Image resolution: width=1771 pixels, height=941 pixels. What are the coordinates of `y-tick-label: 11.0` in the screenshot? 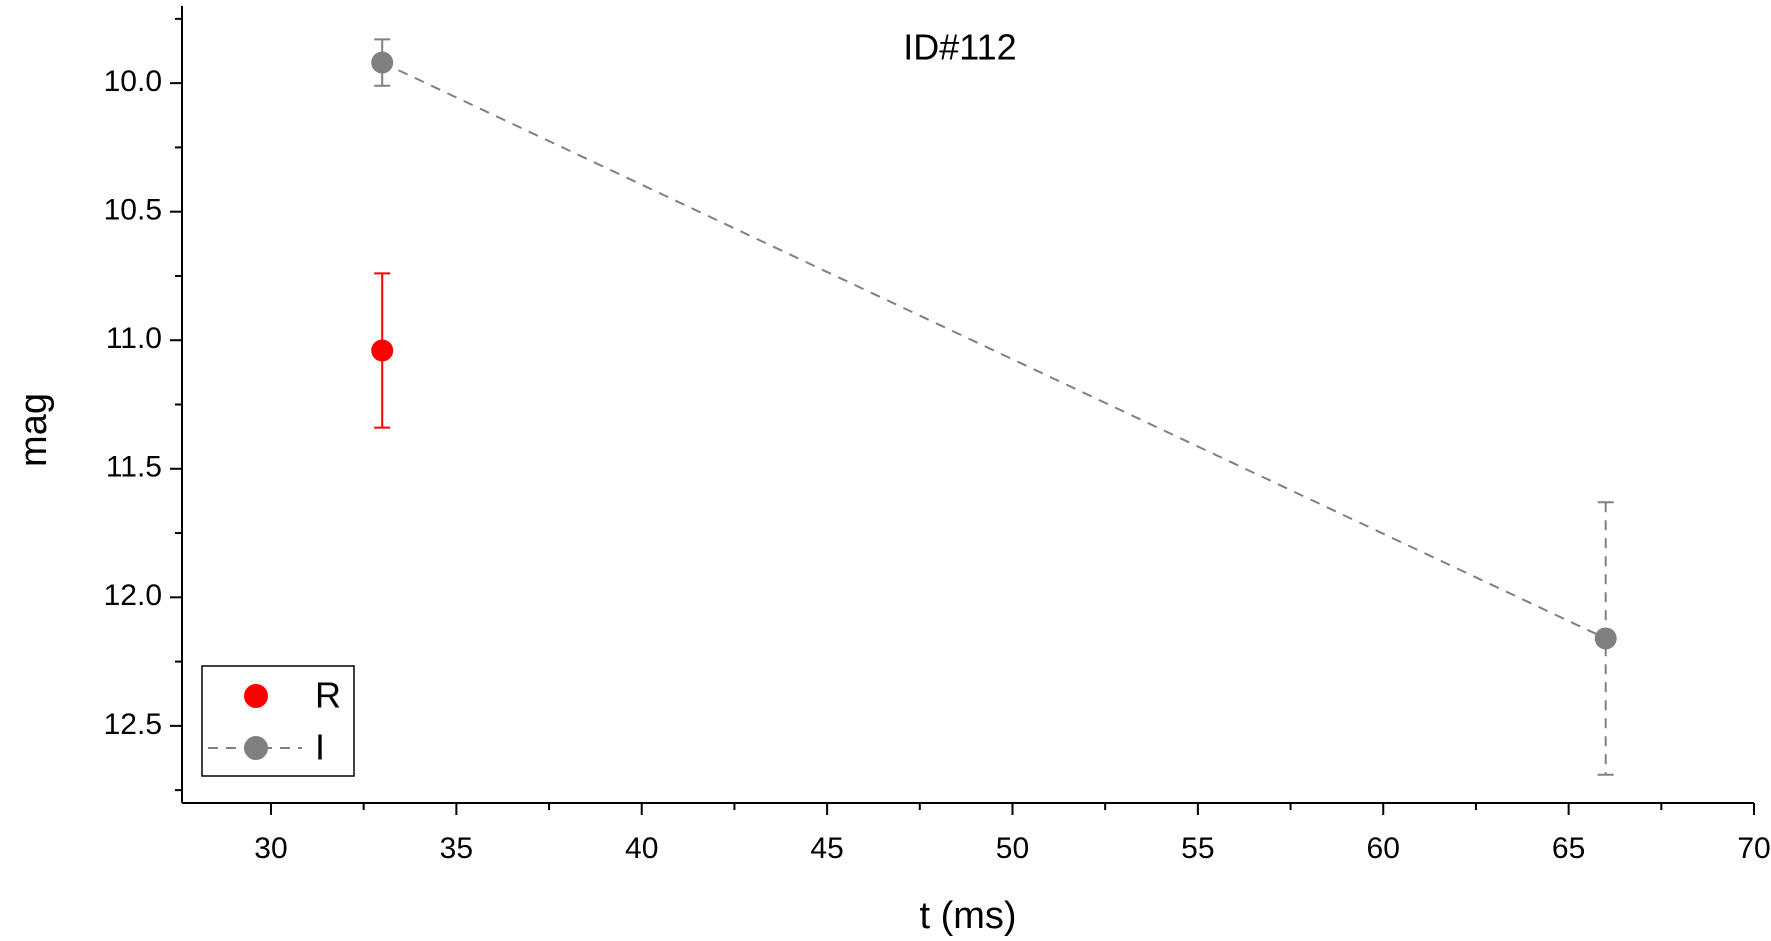 It's located at (134, 338).